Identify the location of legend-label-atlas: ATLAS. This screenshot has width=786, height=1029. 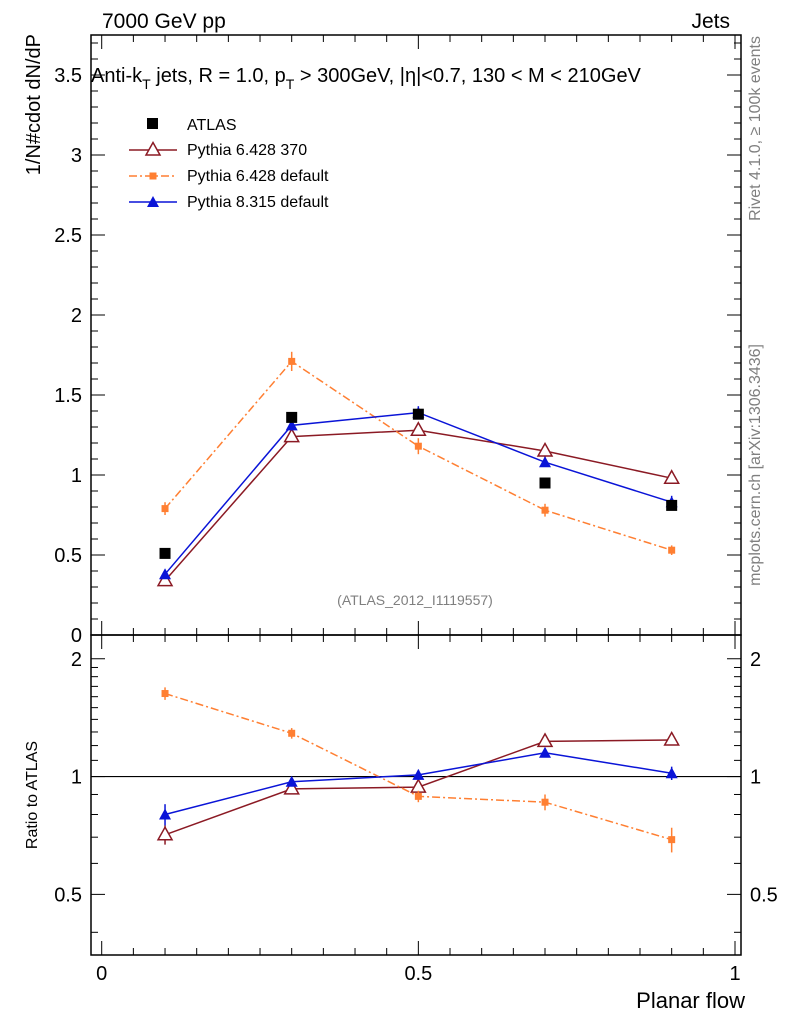
(212, 125).